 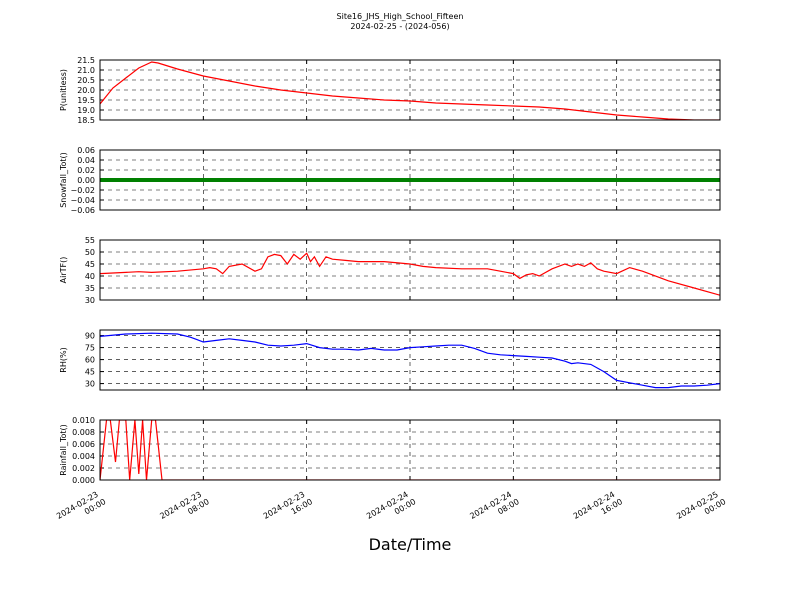 I want to click on y-tick-label: 0.002, so click(x=83, y=468).